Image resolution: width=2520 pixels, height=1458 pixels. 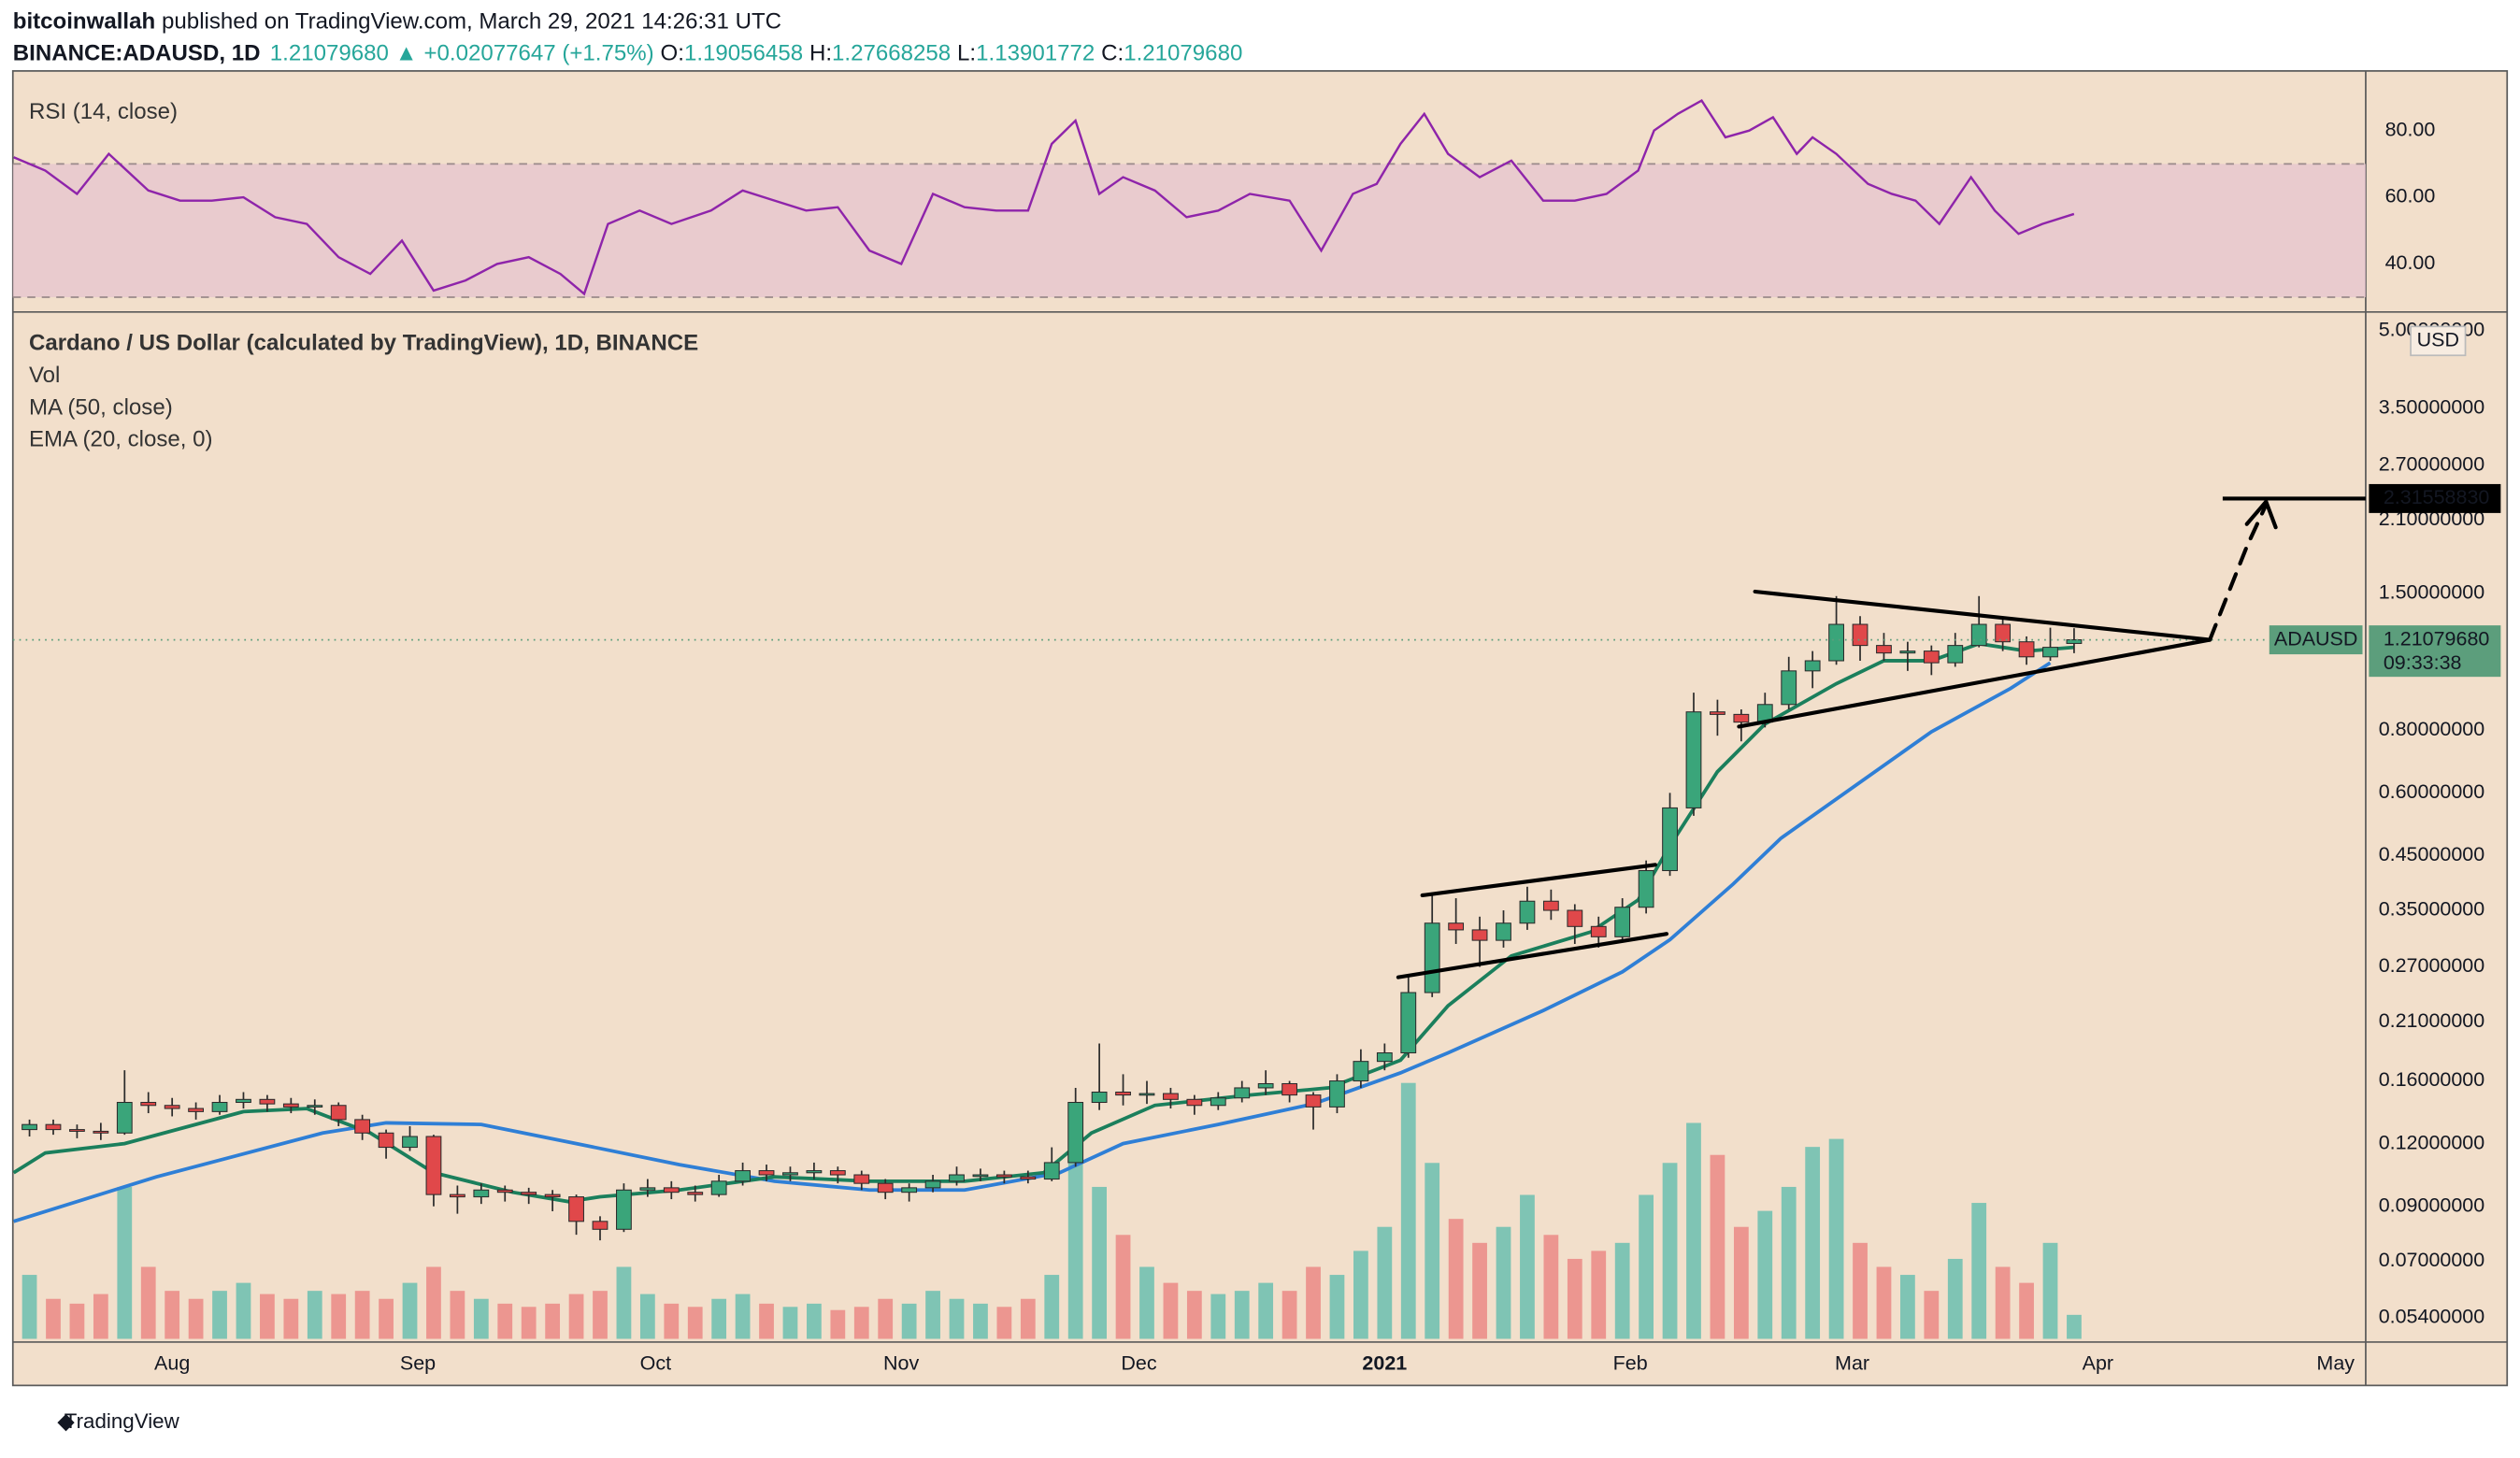 I want to click on y-tick-label: 80.00, so click(x=2410, y=129).